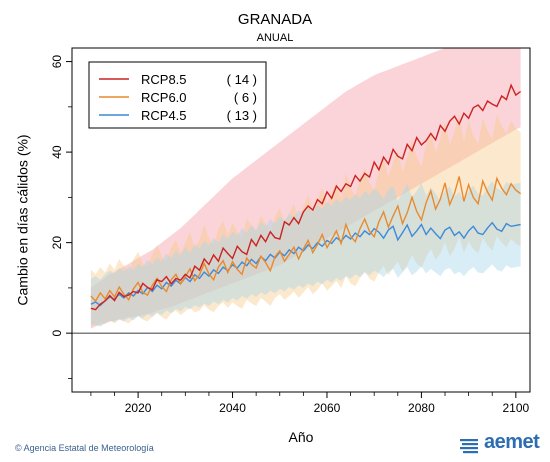 The width and height of the screenshot is (550, 462). What do you see at coordinates (23, 219) in the screenshot?
I see `y-axis-label: Cambio en días cálidos (%)` at bounding box center [23, 219].